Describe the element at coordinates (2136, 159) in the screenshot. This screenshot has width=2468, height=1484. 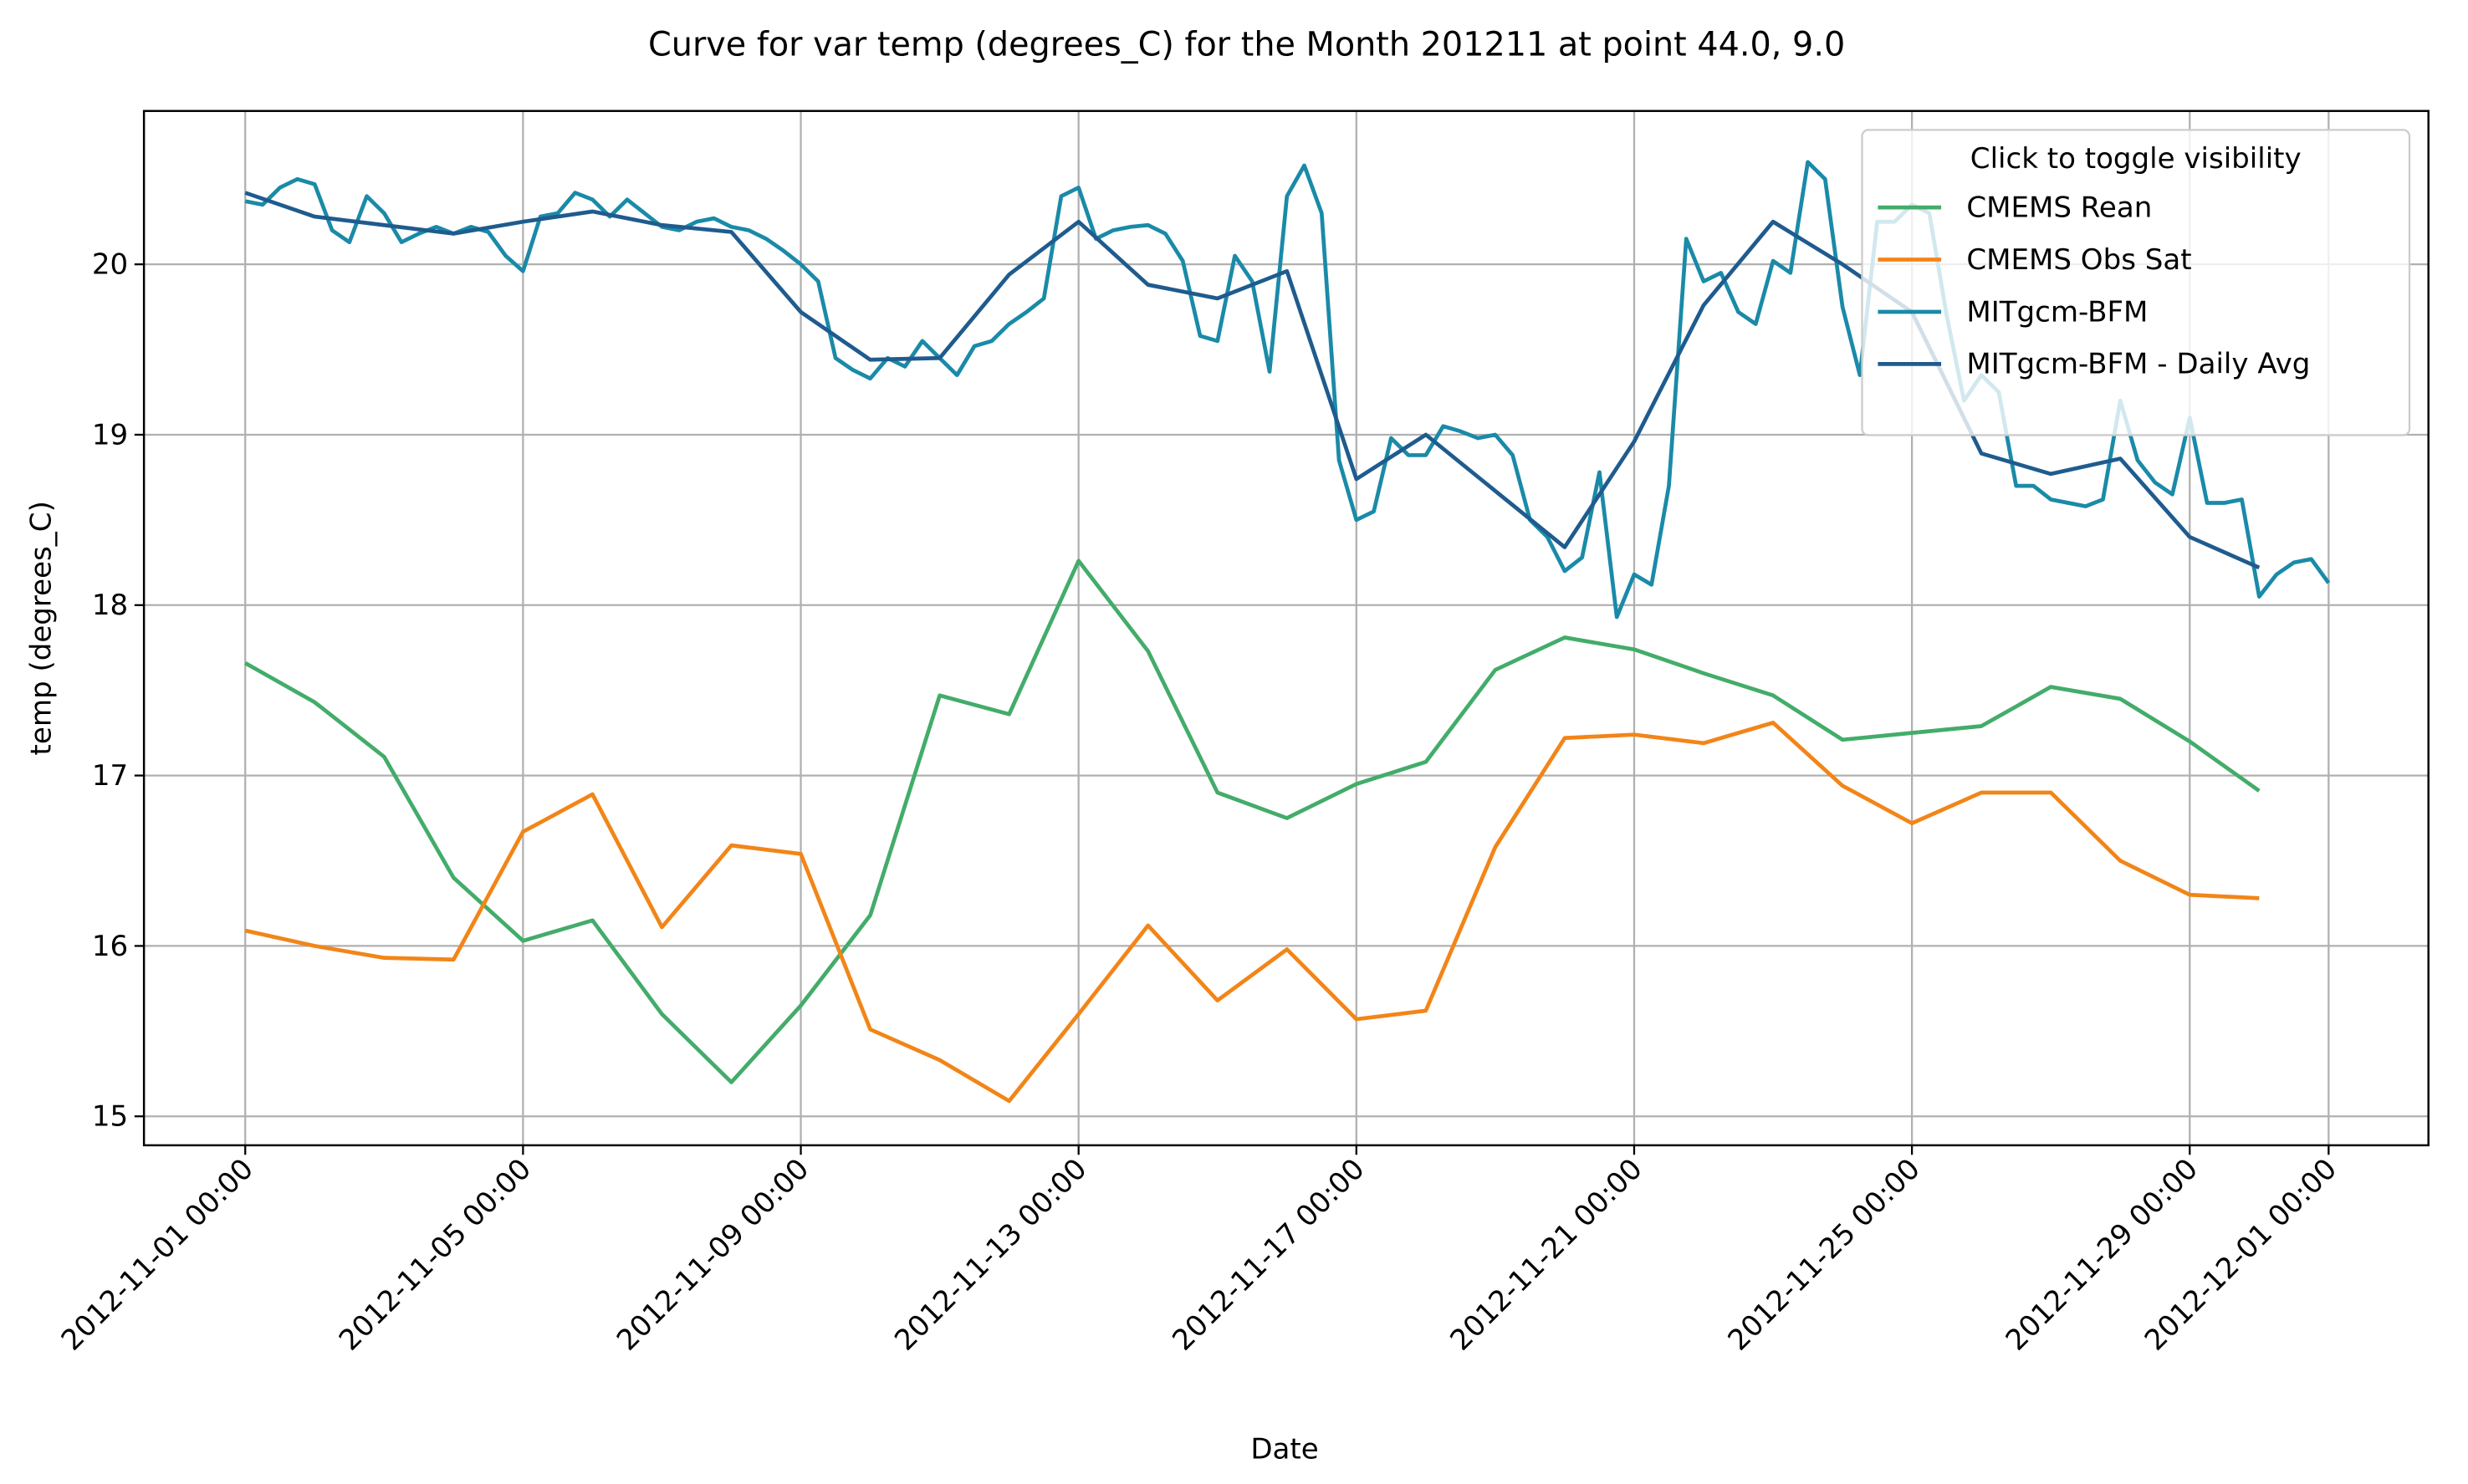
I see `legend-title: Click to toggle visibility` at that location.